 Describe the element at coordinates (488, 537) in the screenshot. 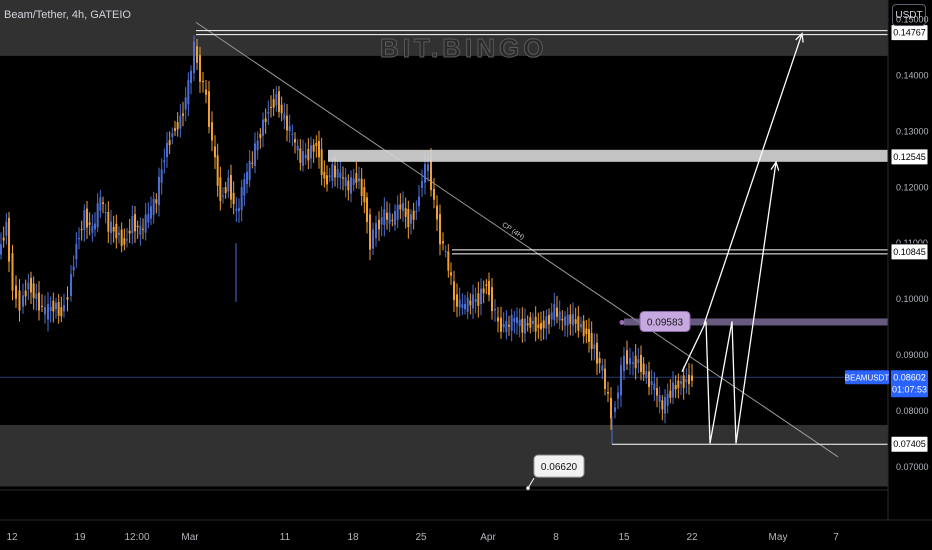

I see `time-tick-label: Apr` at that location.